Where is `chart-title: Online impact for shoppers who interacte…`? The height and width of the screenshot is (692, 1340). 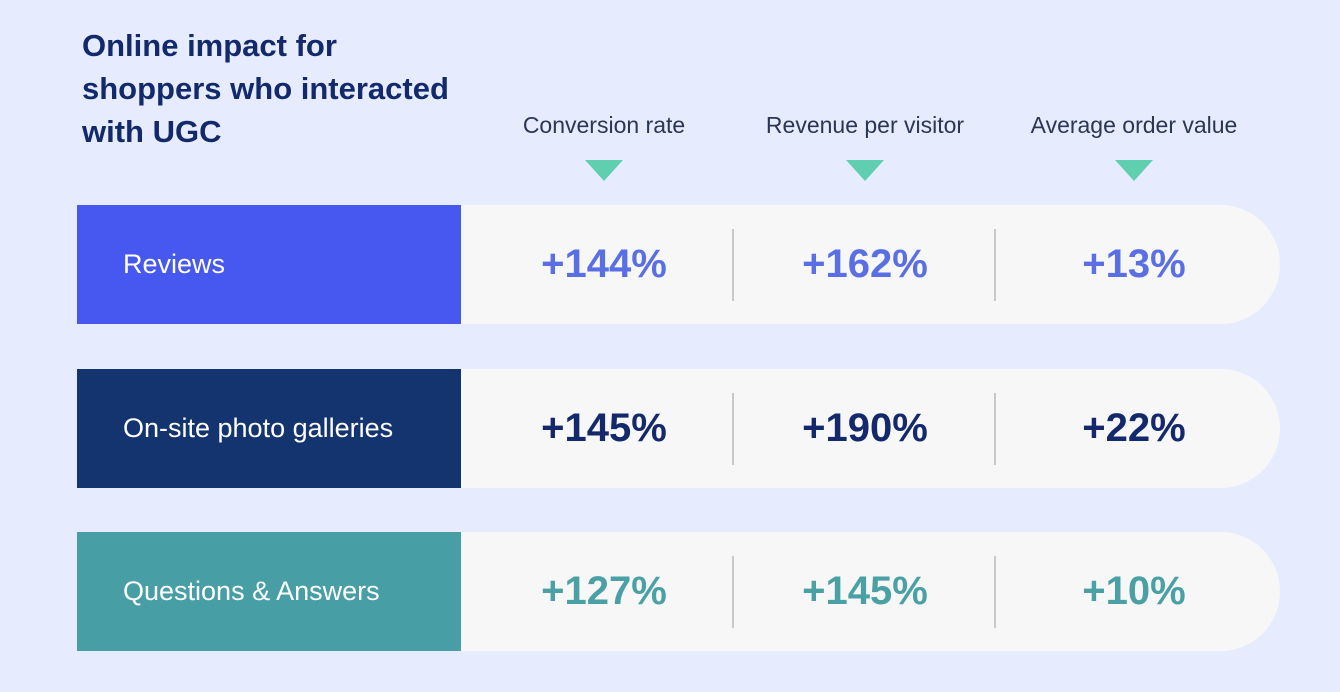 chart-title: Online impact for shoppers who interacte… is located at coordinates (265, 88).